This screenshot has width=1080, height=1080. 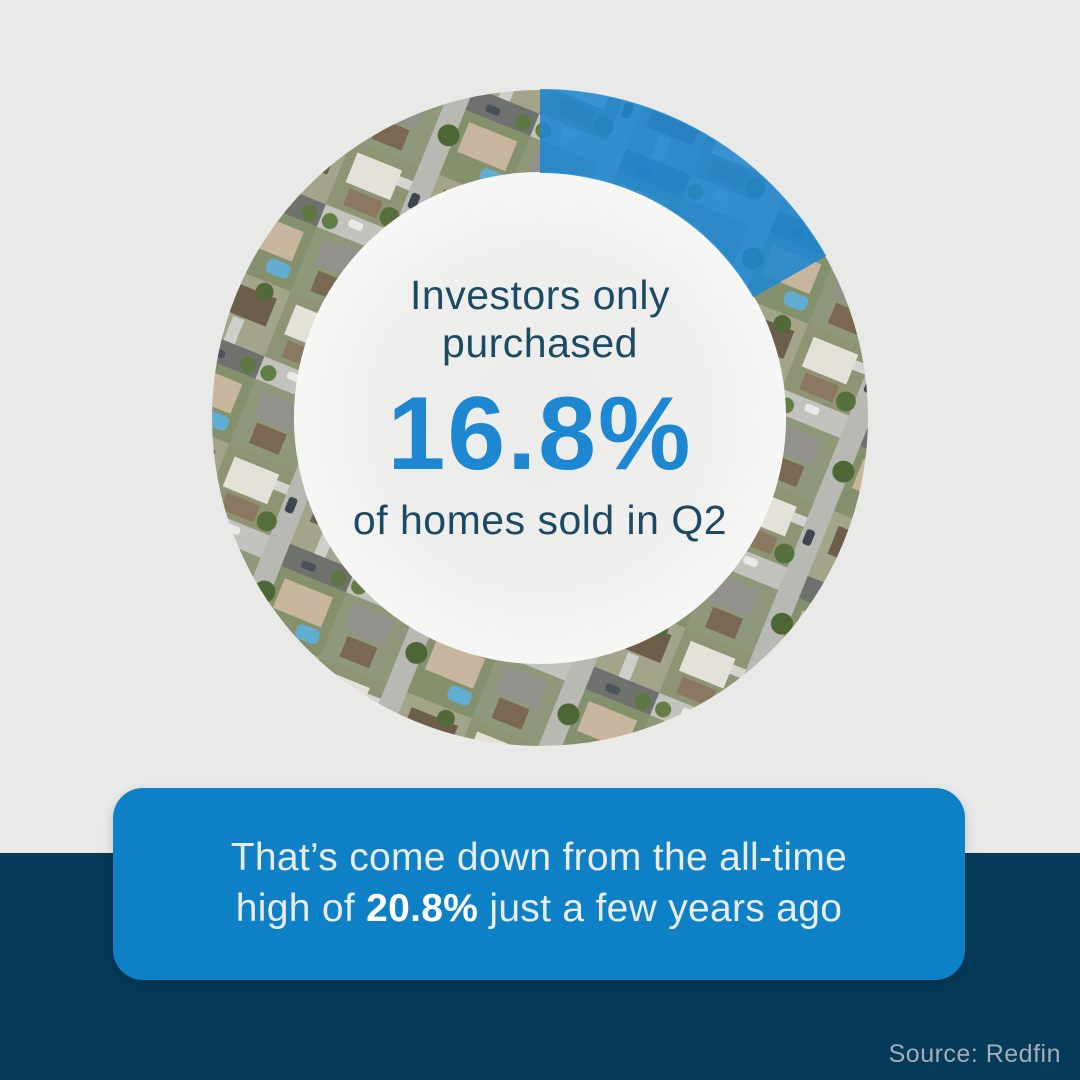 What do you see at coordinates (660, 908) in the screenshot?
I see `callout-line-2-suffix: just a few years ago` at bounding box center [660, 908].